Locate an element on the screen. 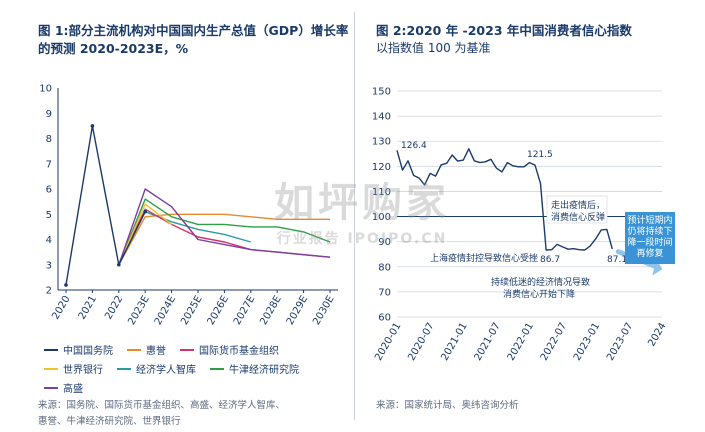 The image size is (705, 432). value-label-87-1: 87.1 is located at coordinates (617, 260).